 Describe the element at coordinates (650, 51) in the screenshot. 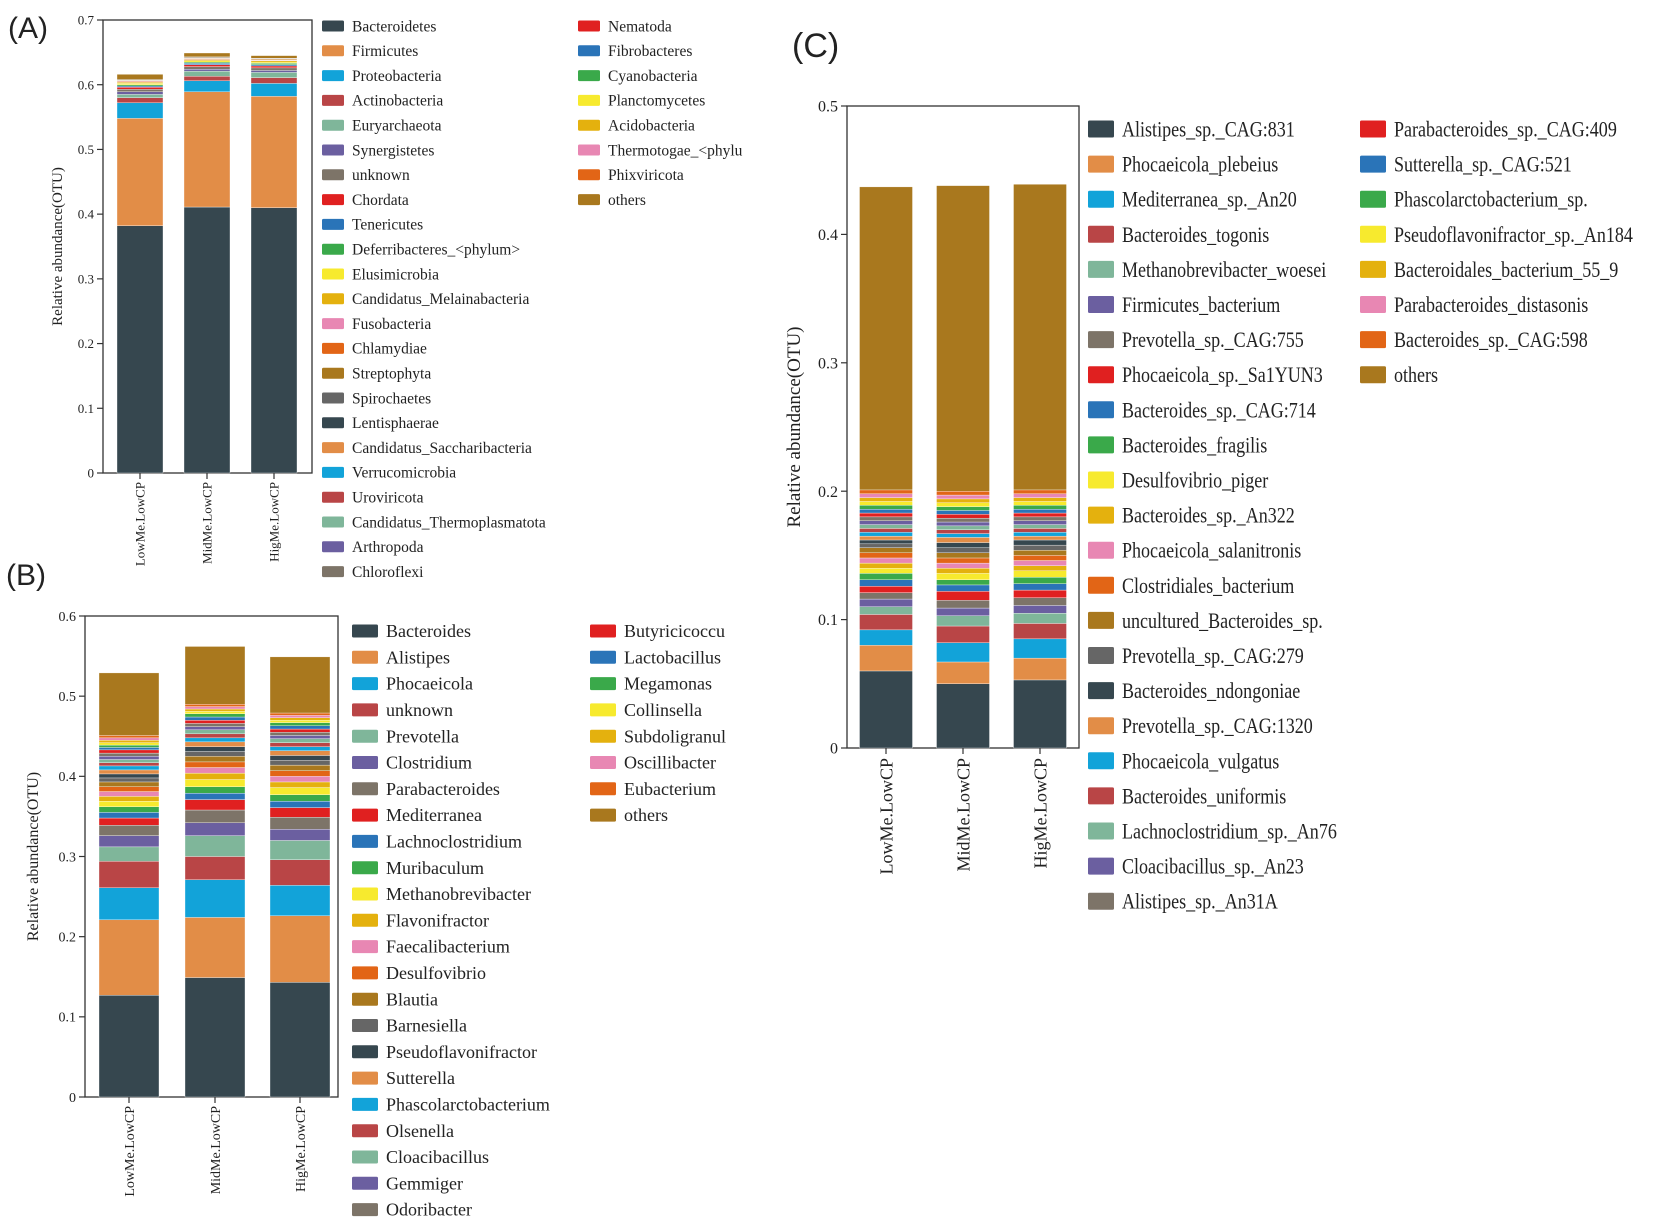

I see `legend-label: Fibrobacteres` at that location.